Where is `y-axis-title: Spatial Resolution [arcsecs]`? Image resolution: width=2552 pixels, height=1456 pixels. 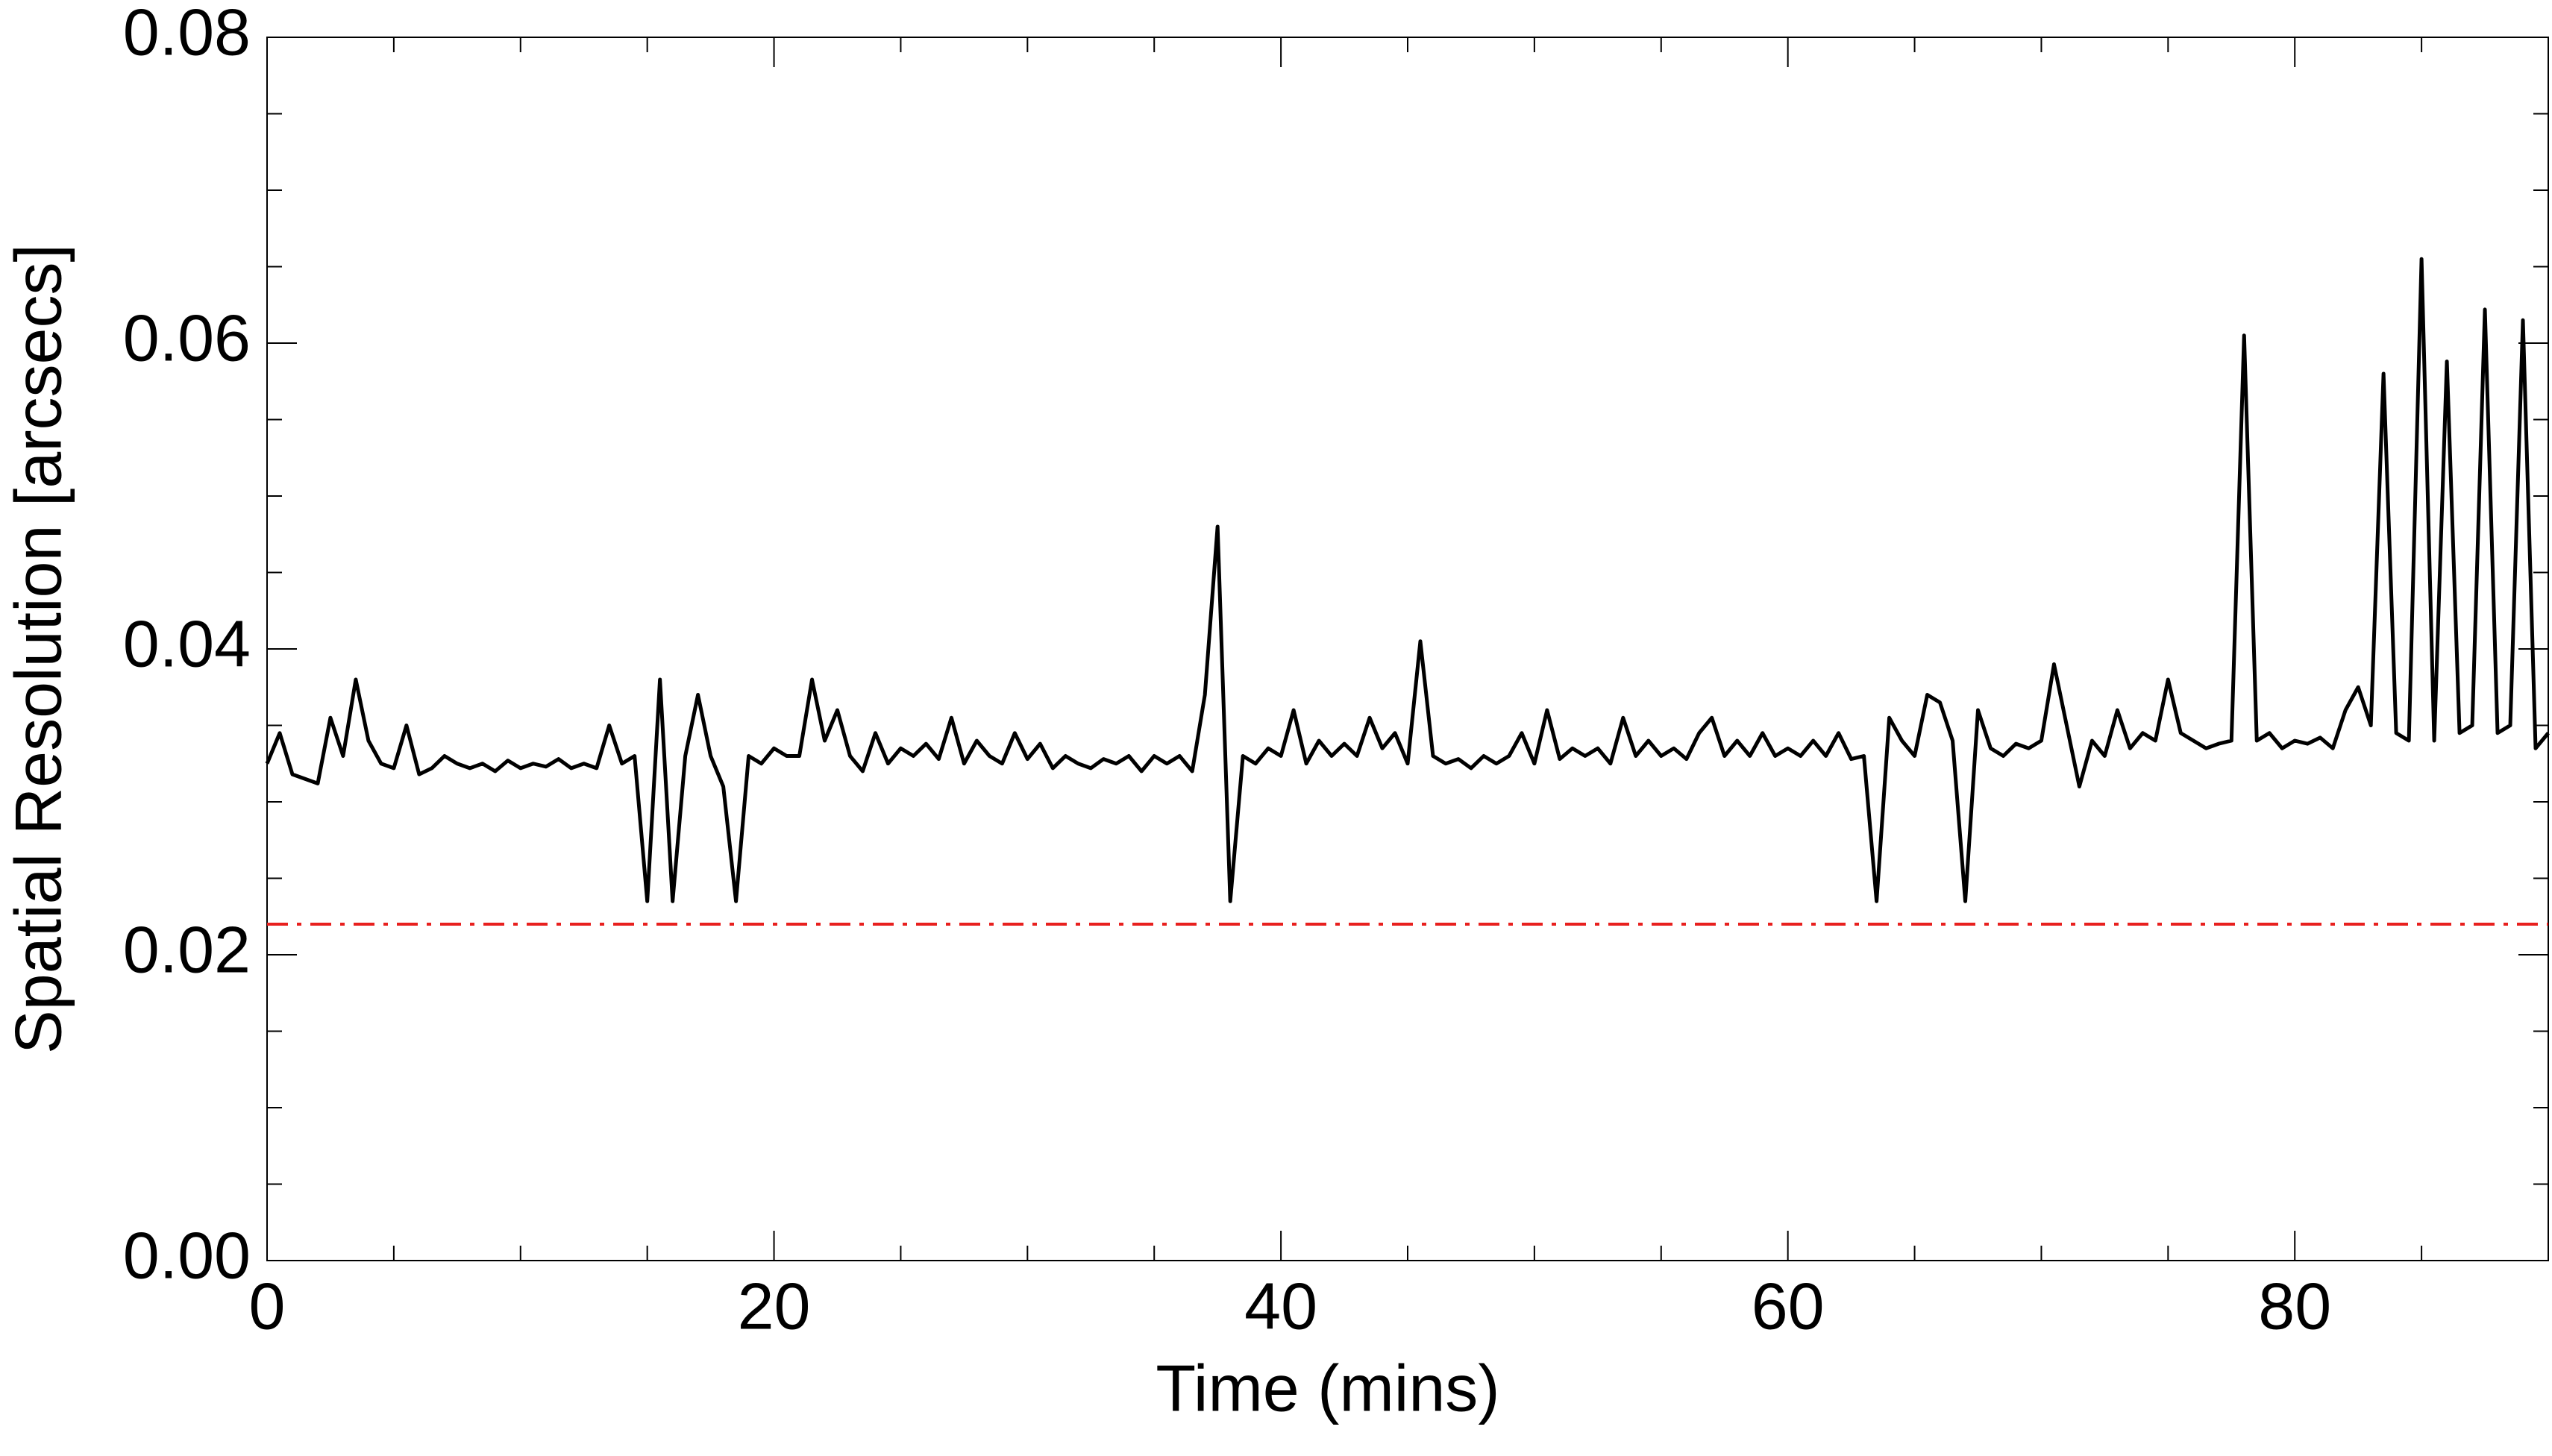 y-axis-title: Spatial Resolution [arcsecs] is located at coordinates (38, 649).